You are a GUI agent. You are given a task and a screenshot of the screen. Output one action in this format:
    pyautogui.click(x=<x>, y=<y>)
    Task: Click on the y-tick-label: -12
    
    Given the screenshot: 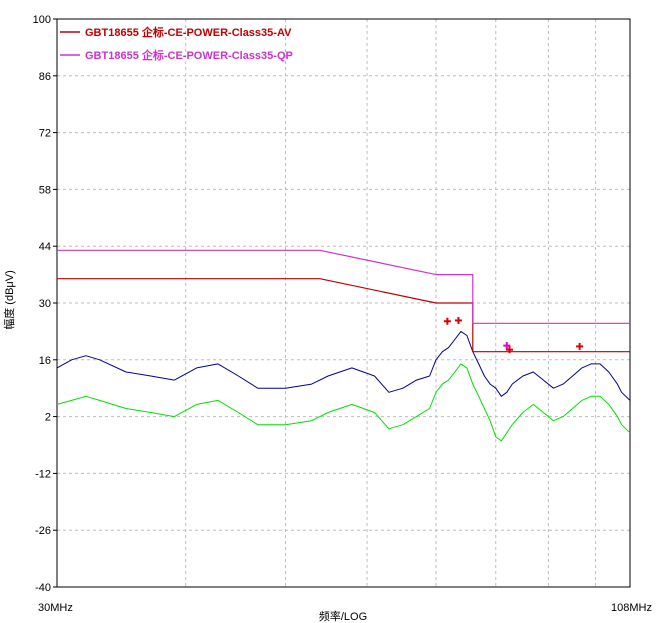 What is the action you would take?
    pyautogui.click(x=43, y=474)
    